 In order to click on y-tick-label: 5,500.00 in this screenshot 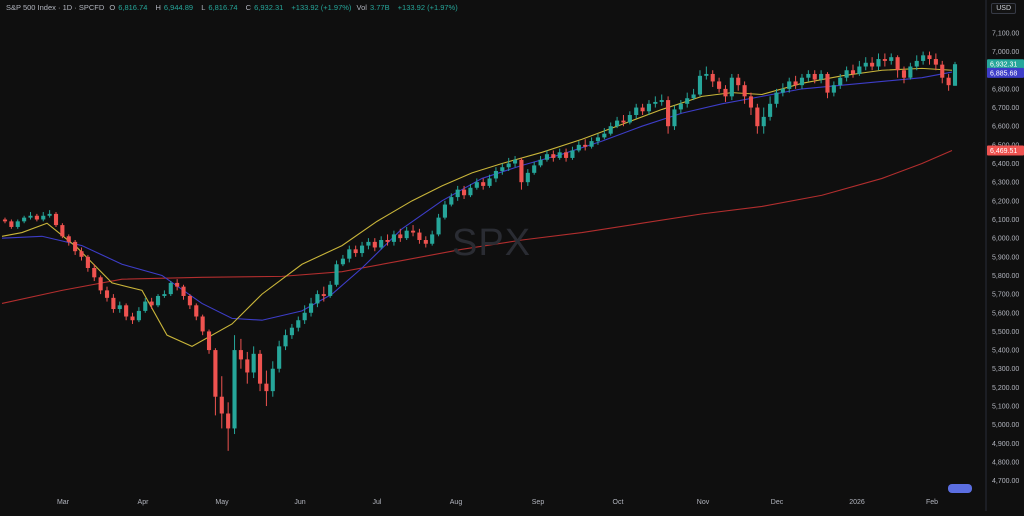, I will do `click(1005, 332)`.